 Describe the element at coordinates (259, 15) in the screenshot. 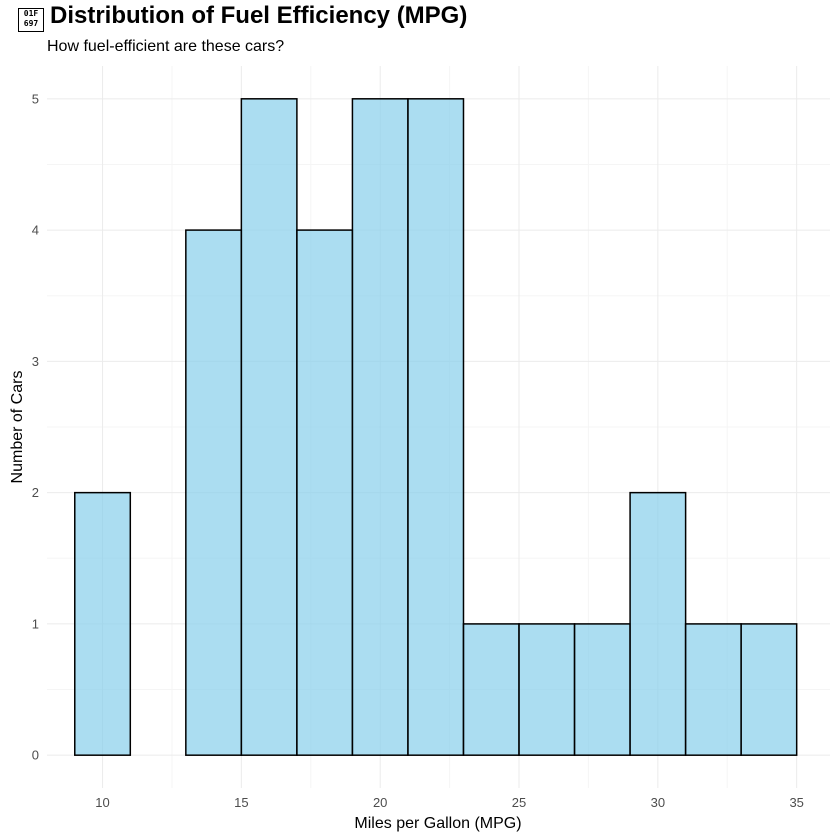

I see `chart-title-text: Distribution of Fuel Efficiency (MPG)` at that location.